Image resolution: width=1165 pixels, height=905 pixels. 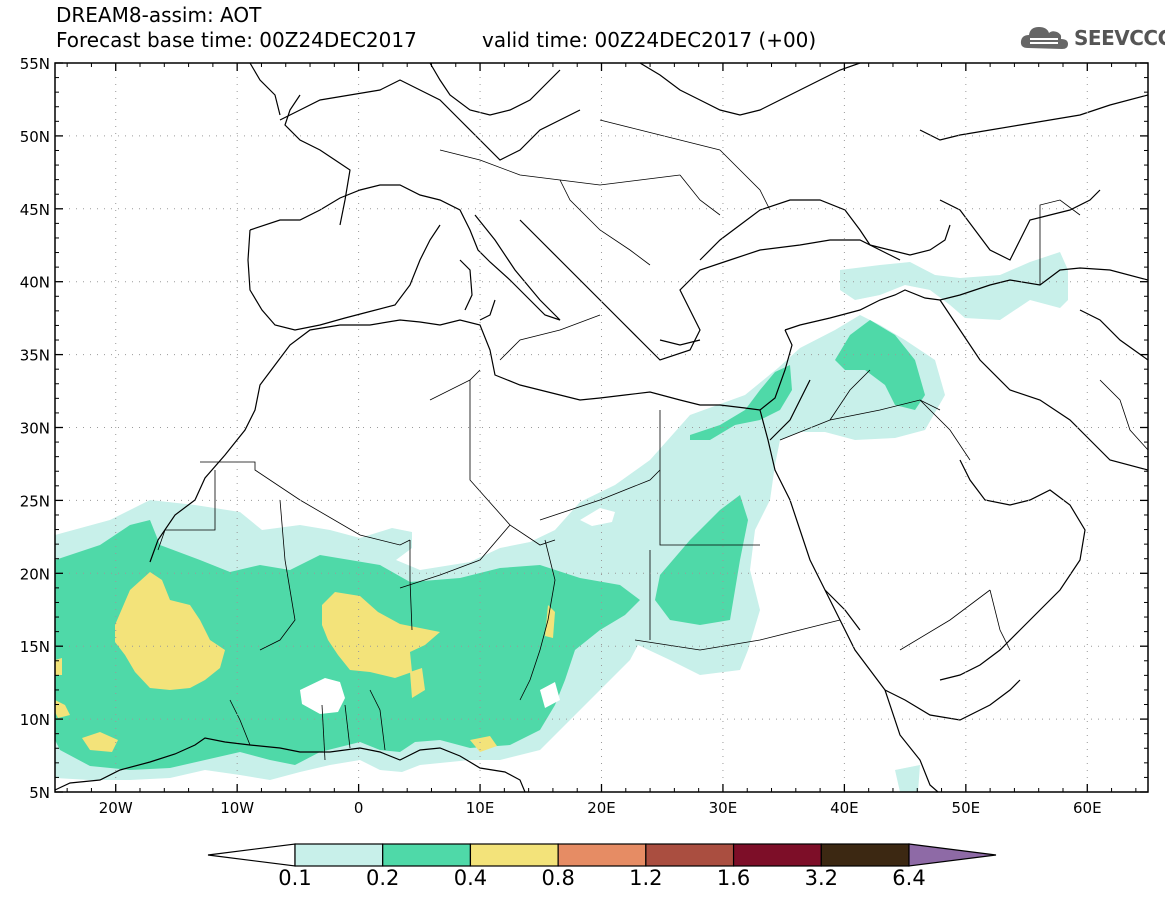 I want to click on colorbar-label: 1.6, so click(x=733, y=878).